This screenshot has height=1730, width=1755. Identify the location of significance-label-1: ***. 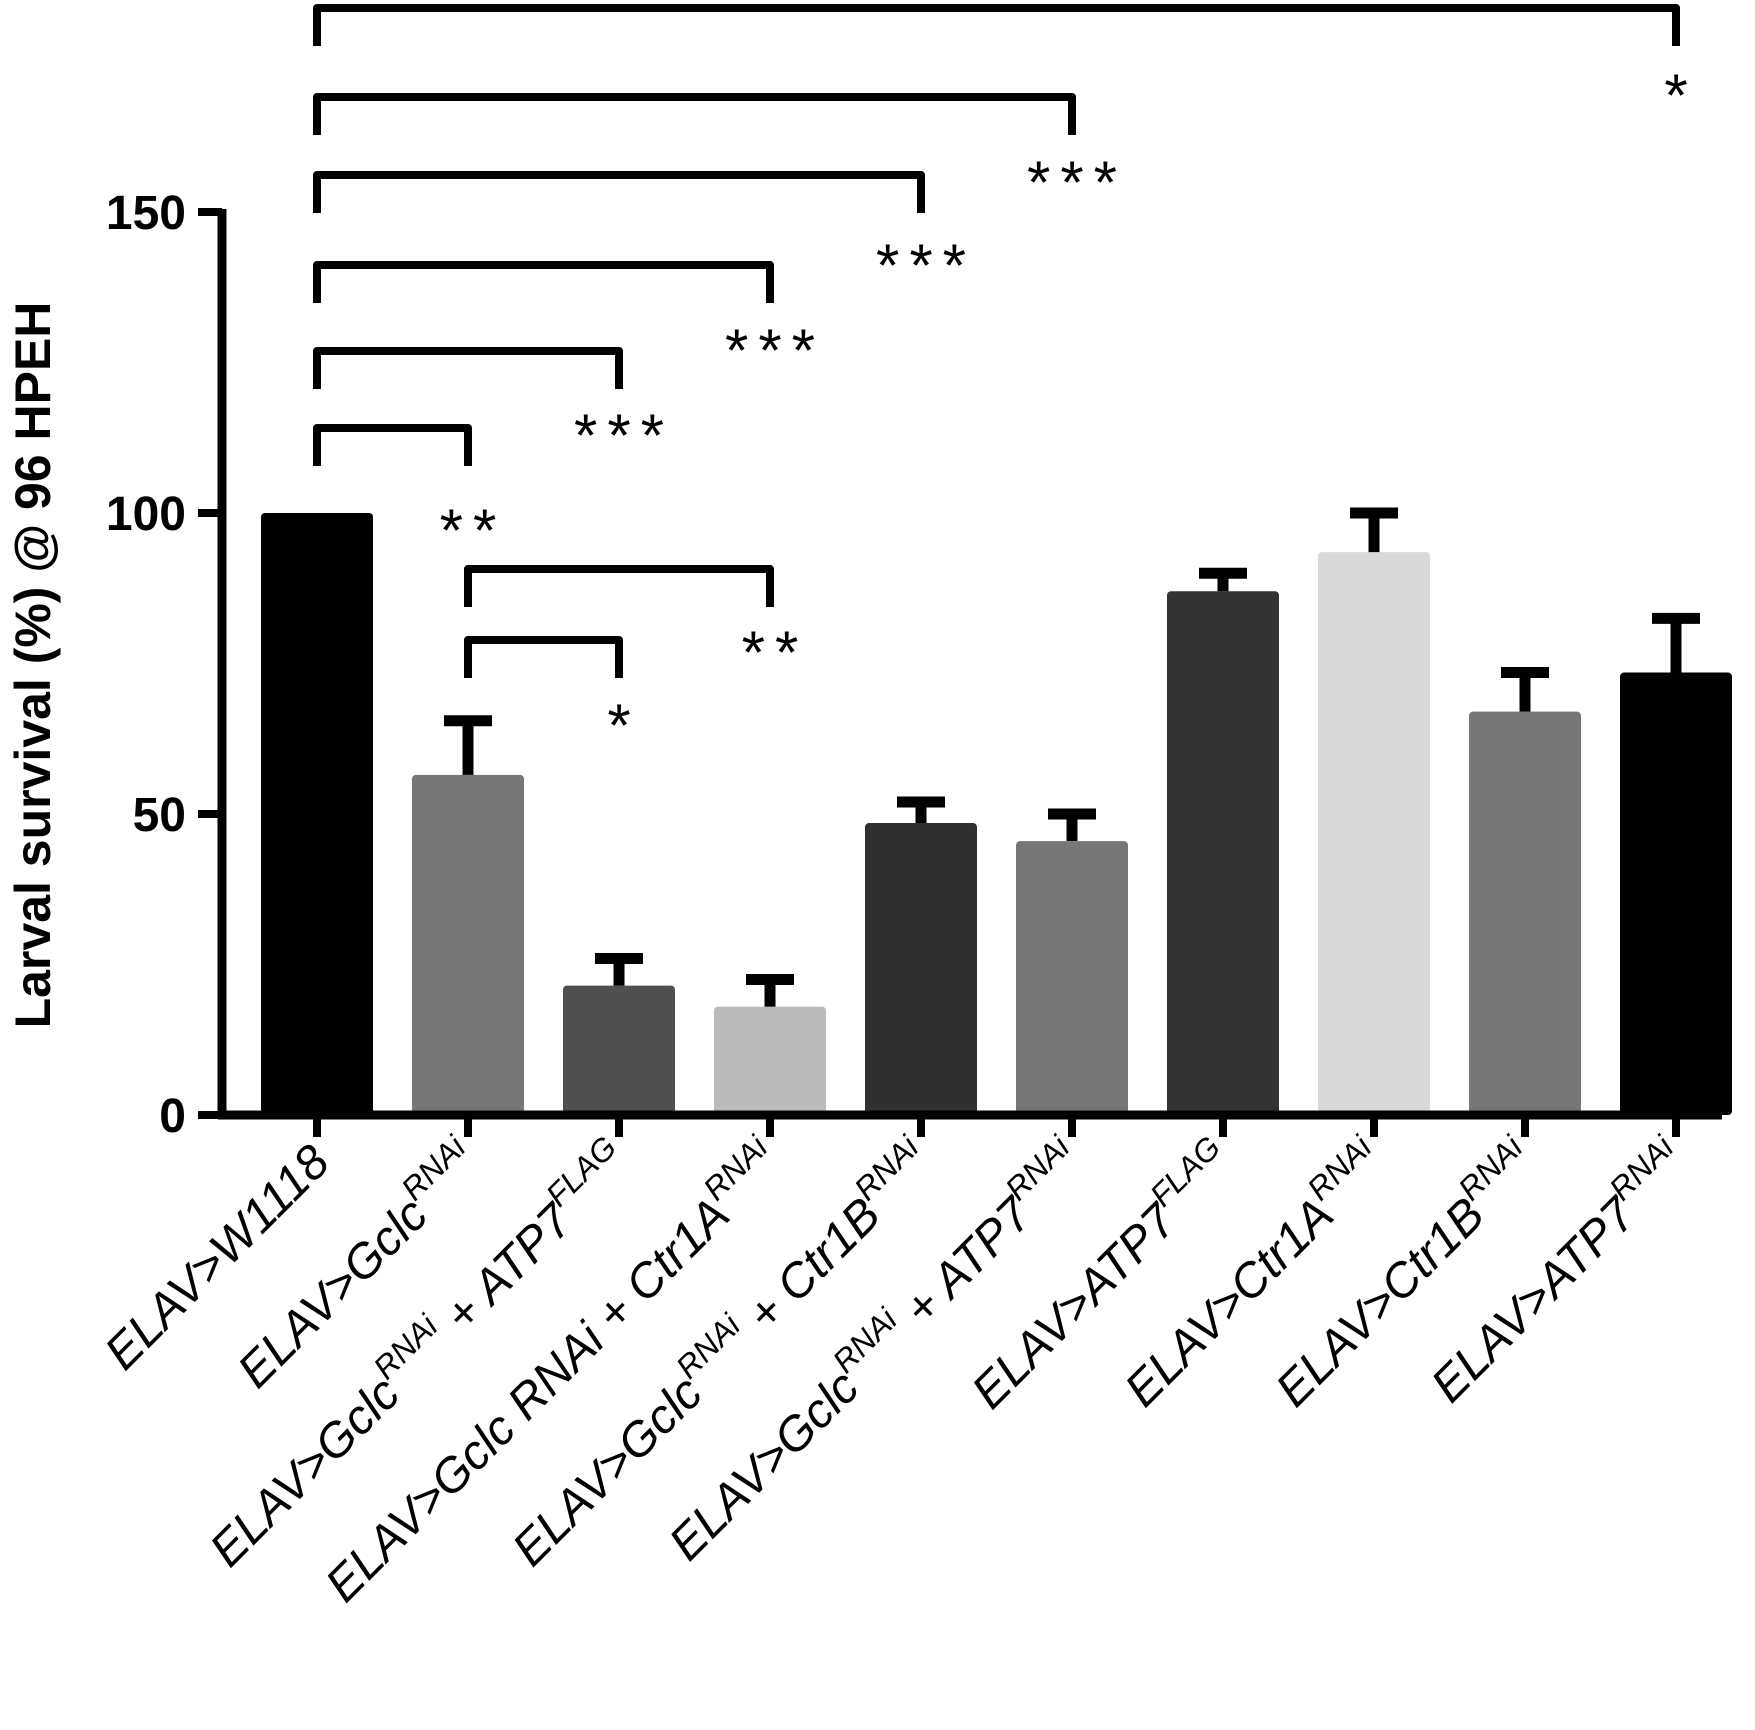
(1077, 182).